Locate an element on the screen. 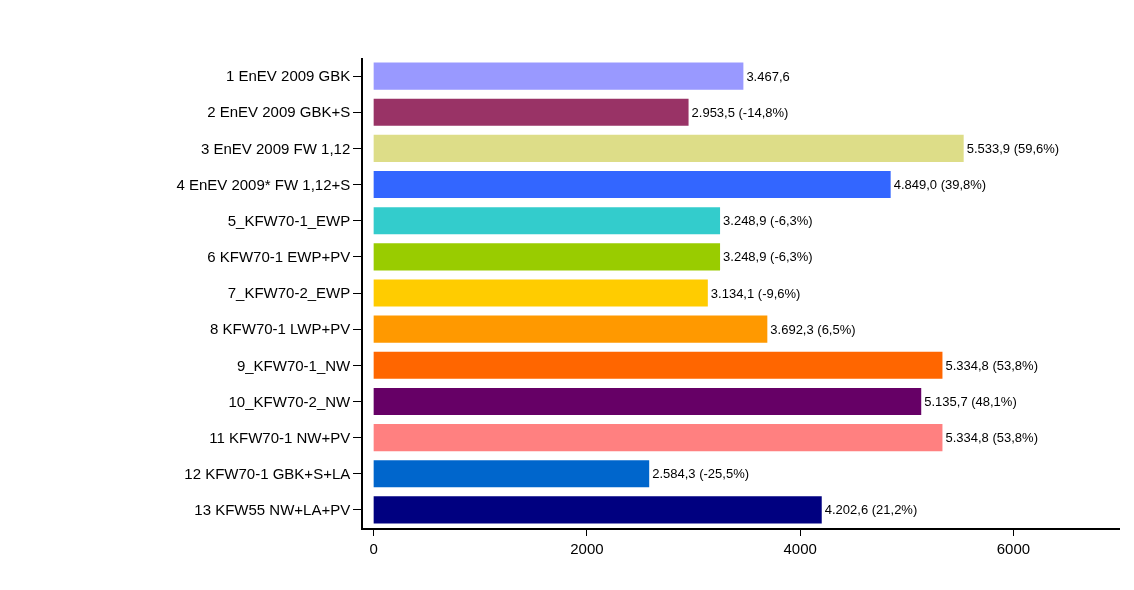 The height and width of the screenshot is (590, 1134). x-tick-label: 0 is located at coordinates (373, 548).